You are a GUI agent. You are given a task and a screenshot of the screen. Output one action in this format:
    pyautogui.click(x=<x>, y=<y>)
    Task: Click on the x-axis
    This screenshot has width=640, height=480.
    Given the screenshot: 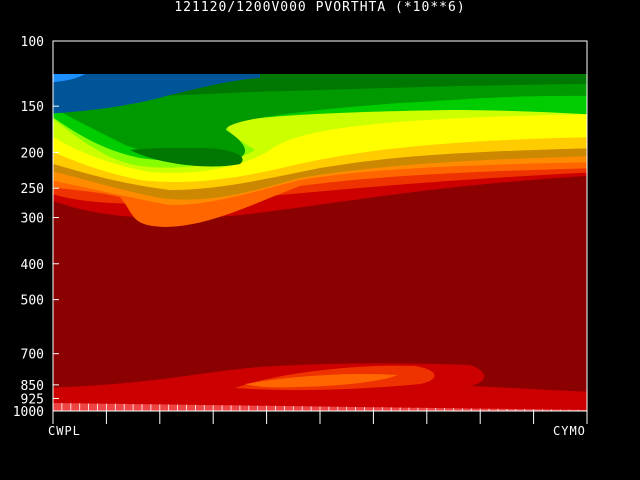 What is the action you would take?
    pyautogui.click(x=320, y=417)
    